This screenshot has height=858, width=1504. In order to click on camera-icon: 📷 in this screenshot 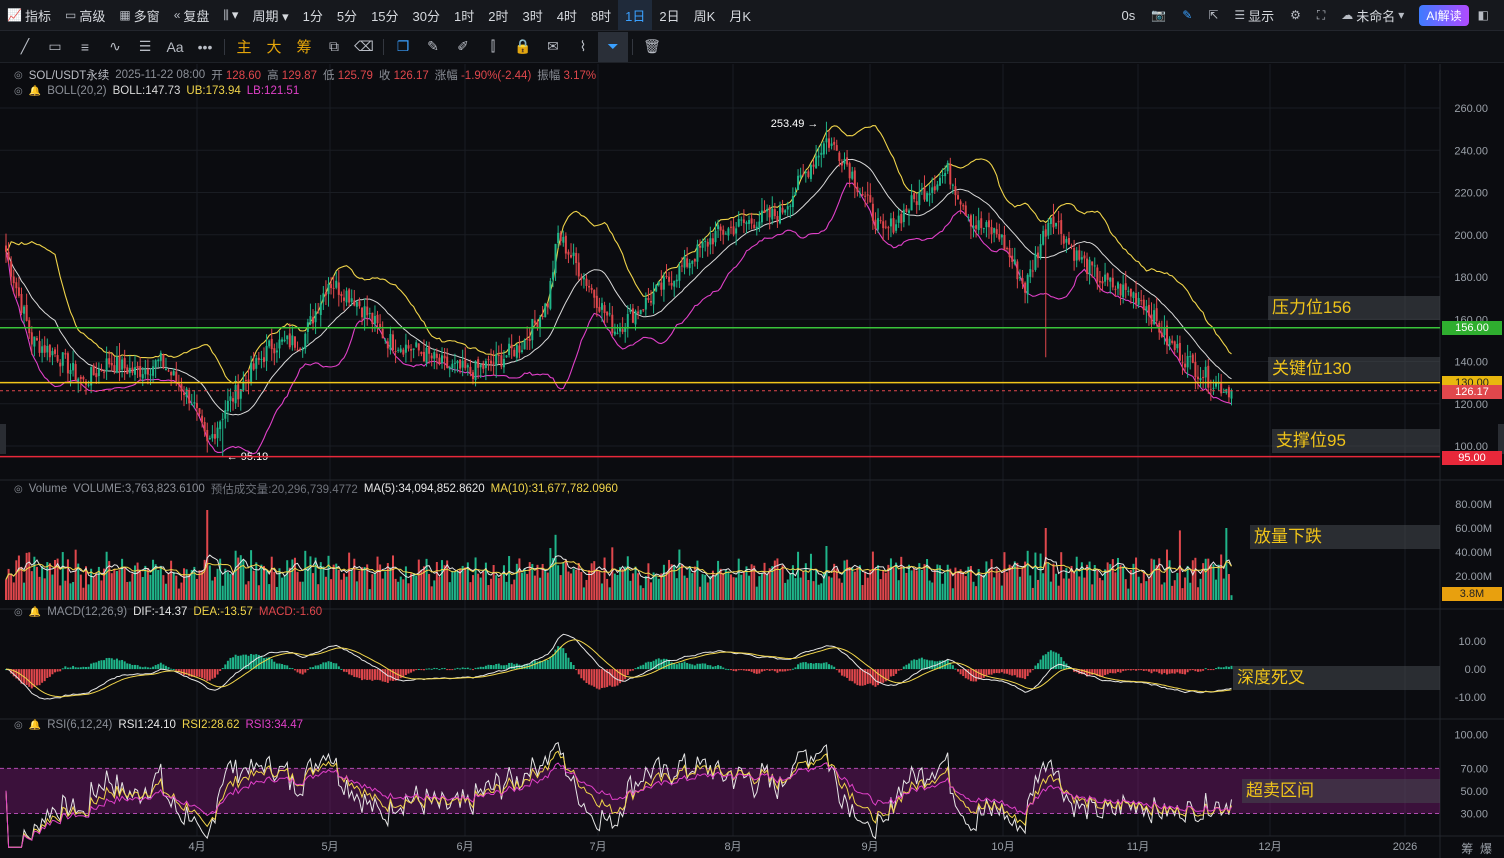, I will do `click(1159, 15)`.